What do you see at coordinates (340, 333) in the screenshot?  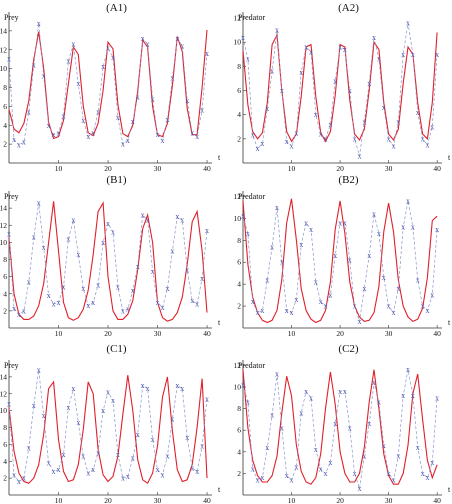 I see `panel-b2-xtick-label: 20` at bounding box center [340, 333].